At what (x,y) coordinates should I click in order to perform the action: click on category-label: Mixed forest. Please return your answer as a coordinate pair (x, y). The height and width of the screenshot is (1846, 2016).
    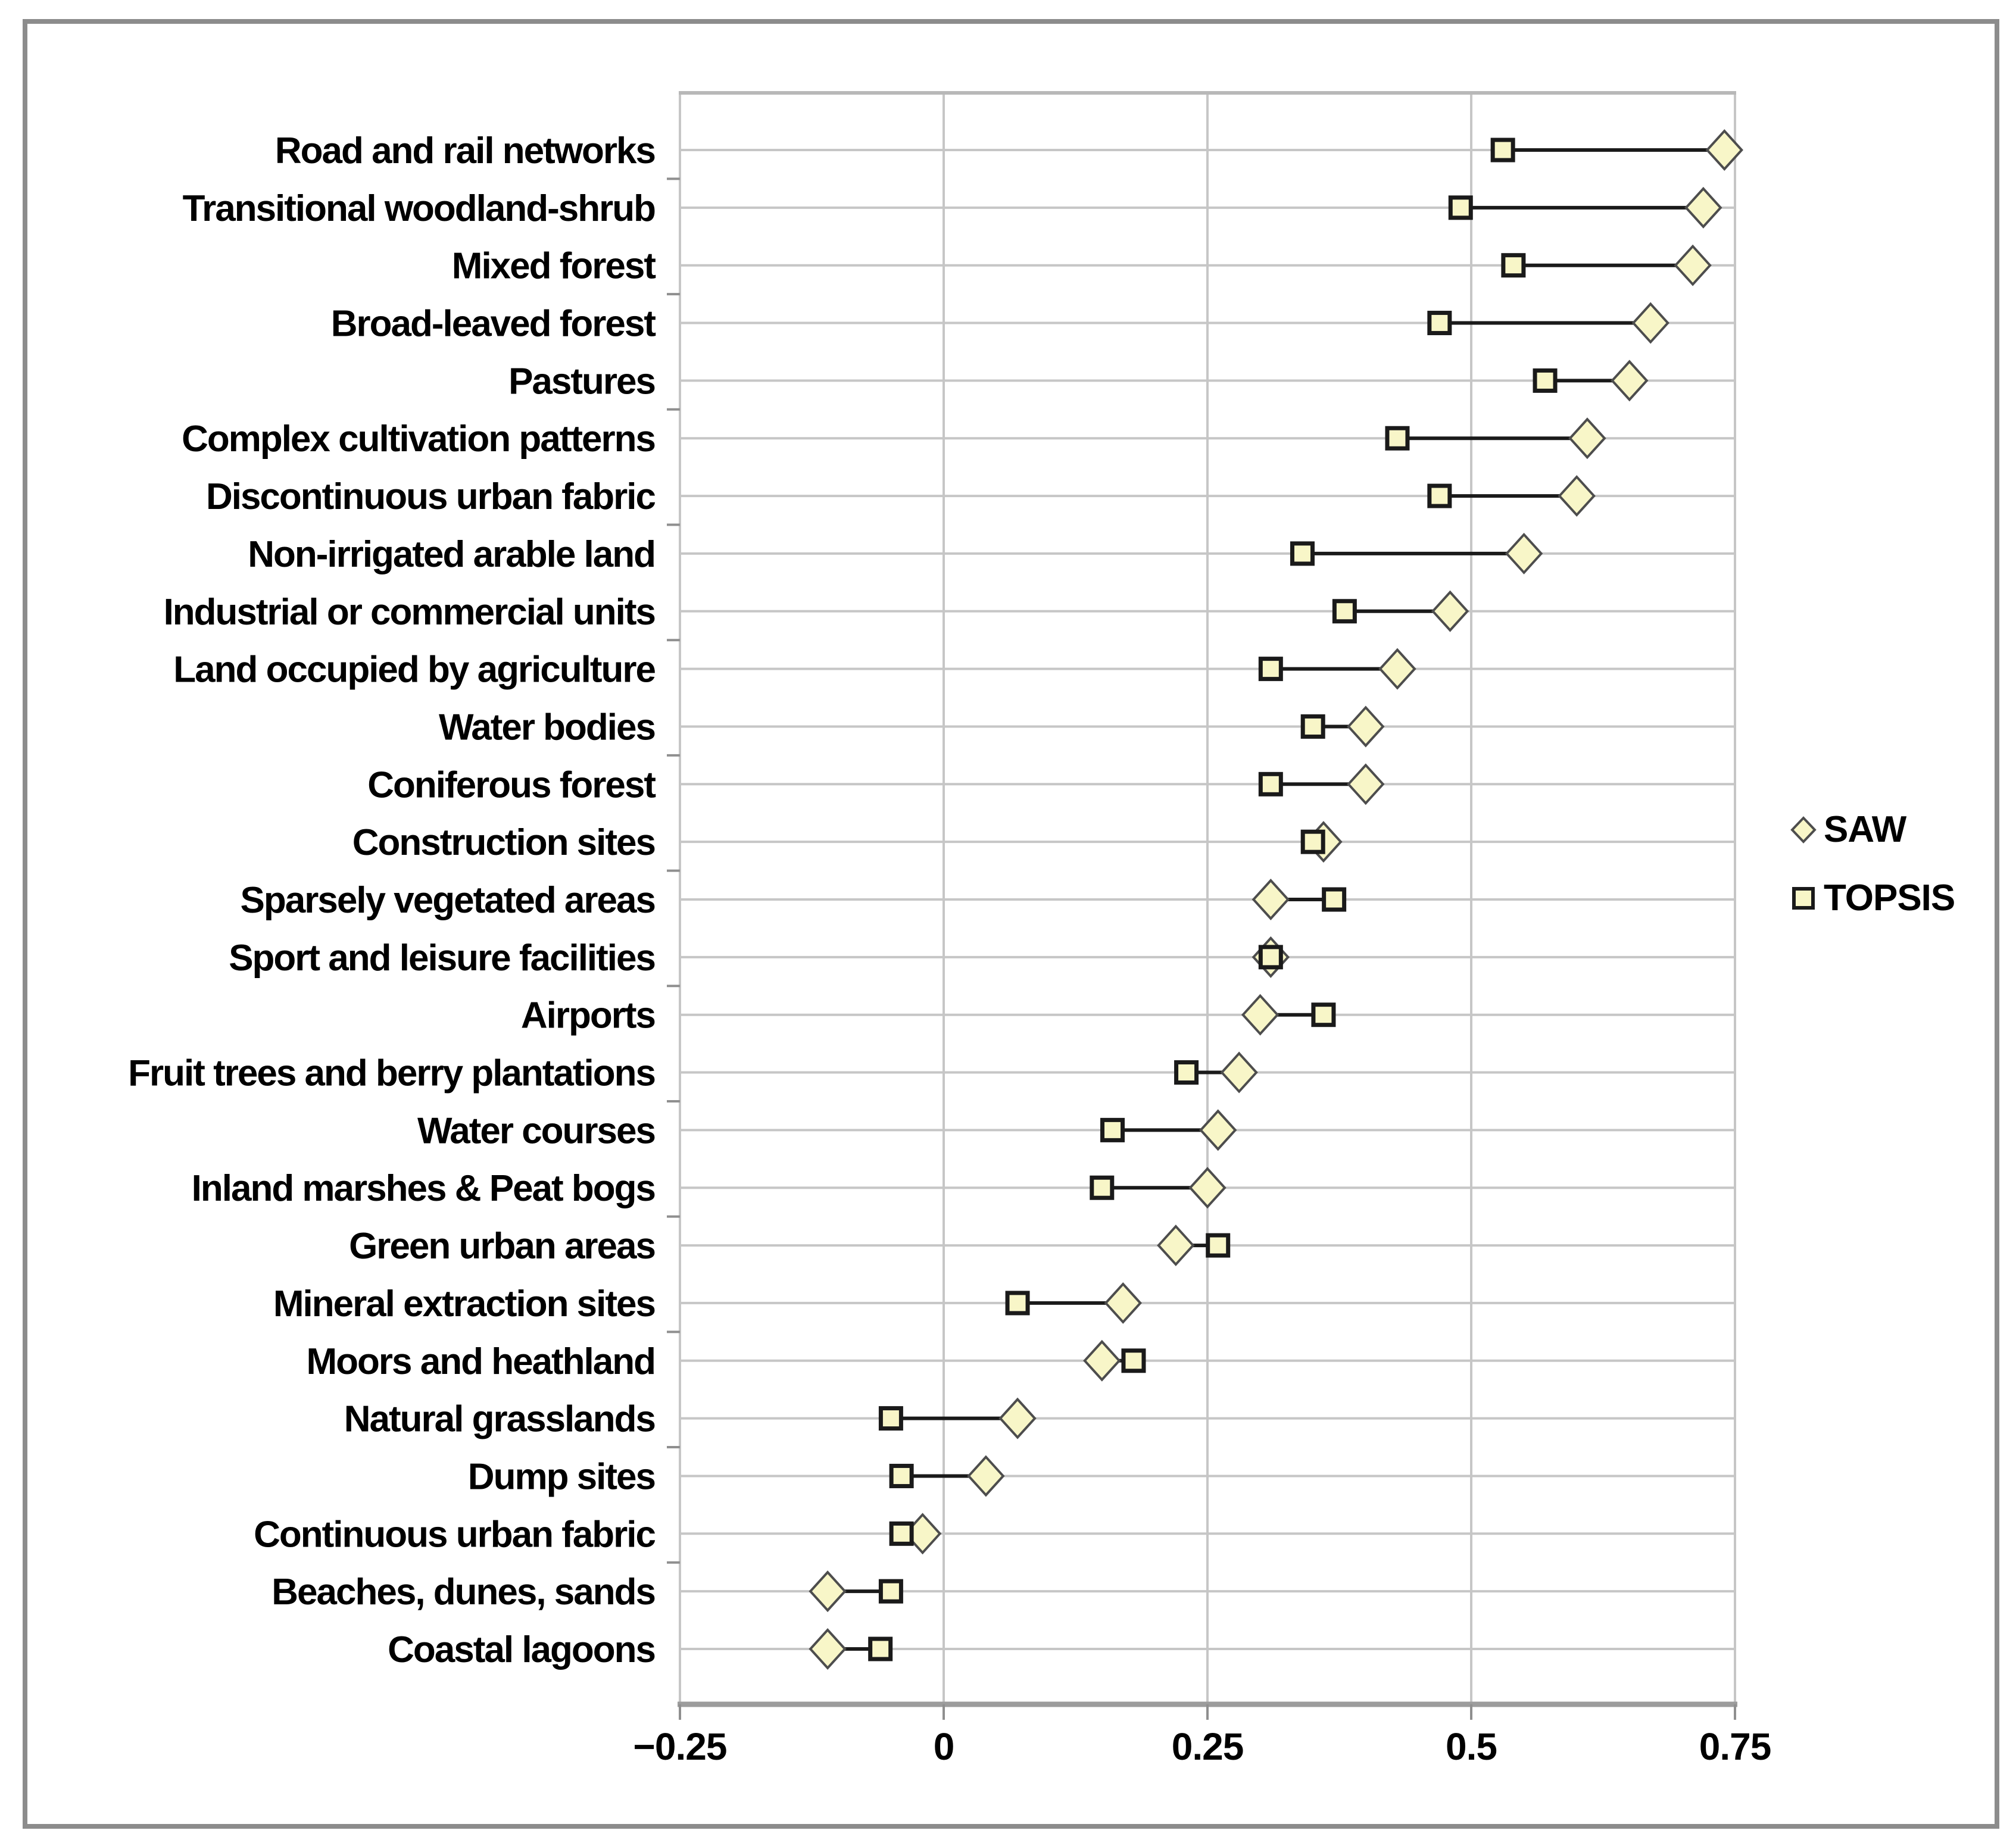
    Looking at the image, I should click on (554, 266).